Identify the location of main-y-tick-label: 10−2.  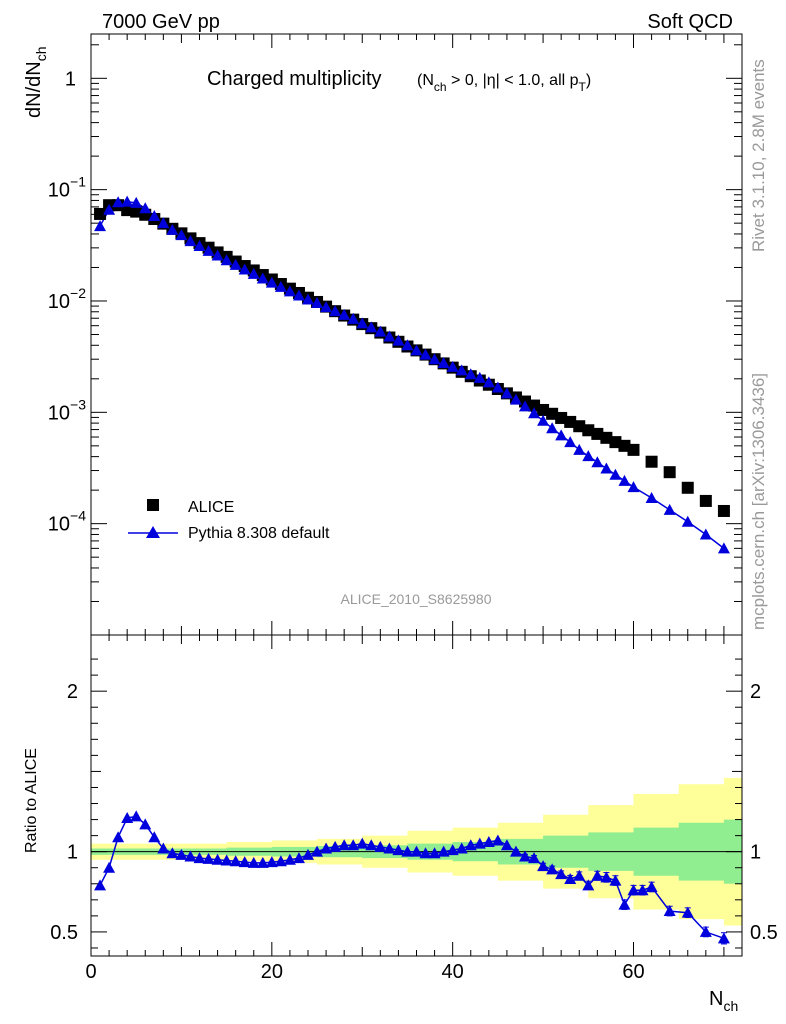
(67, 299).